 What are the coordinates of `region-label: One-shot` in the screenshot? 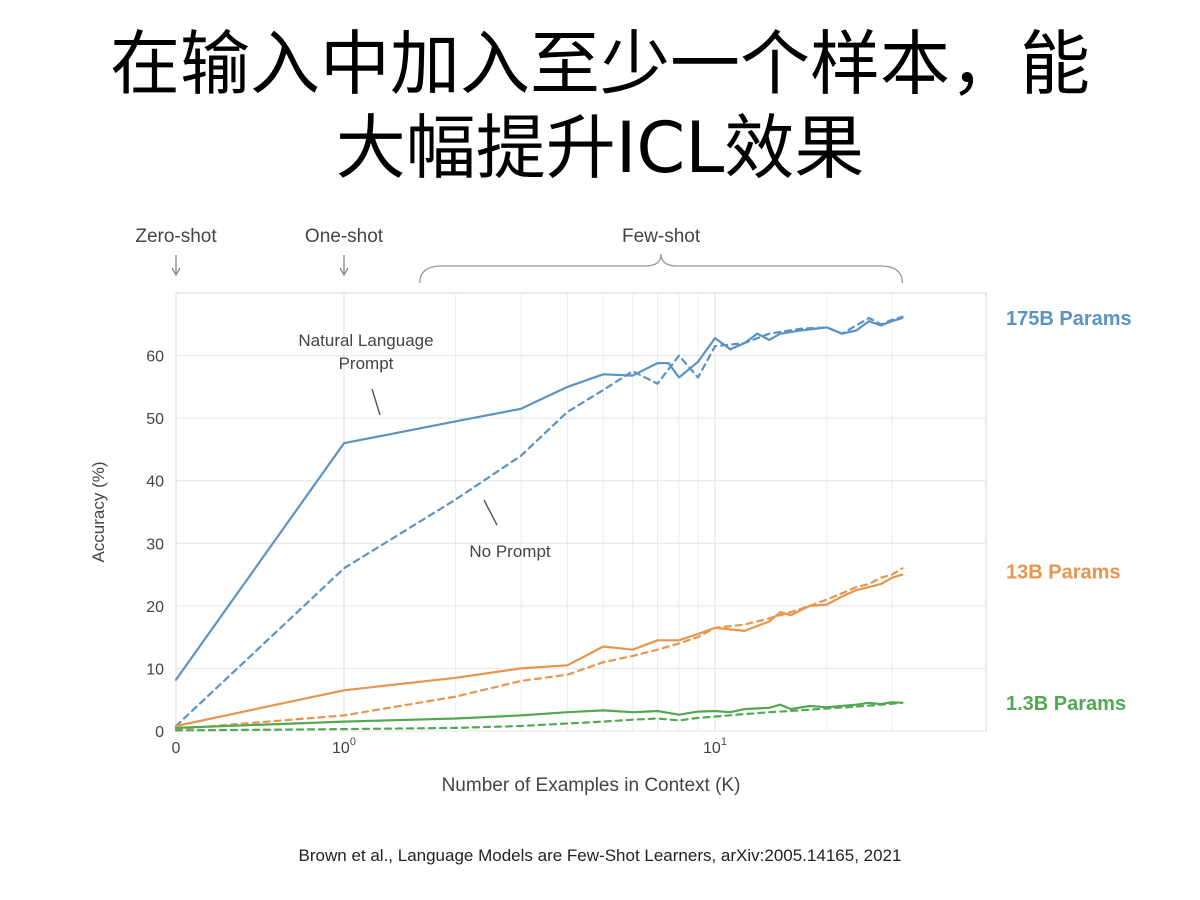 It's located at (344, 236).